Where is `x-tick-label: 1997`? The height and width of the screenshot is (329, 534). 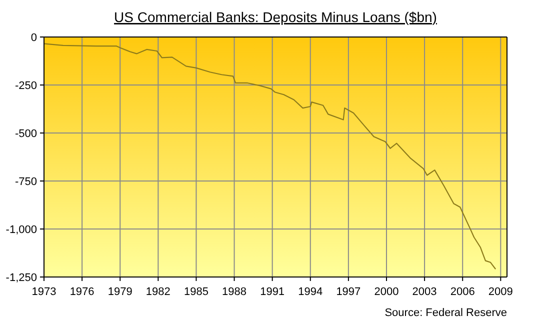
x-tick-label: 1997 is located at coordinates (348, 292).